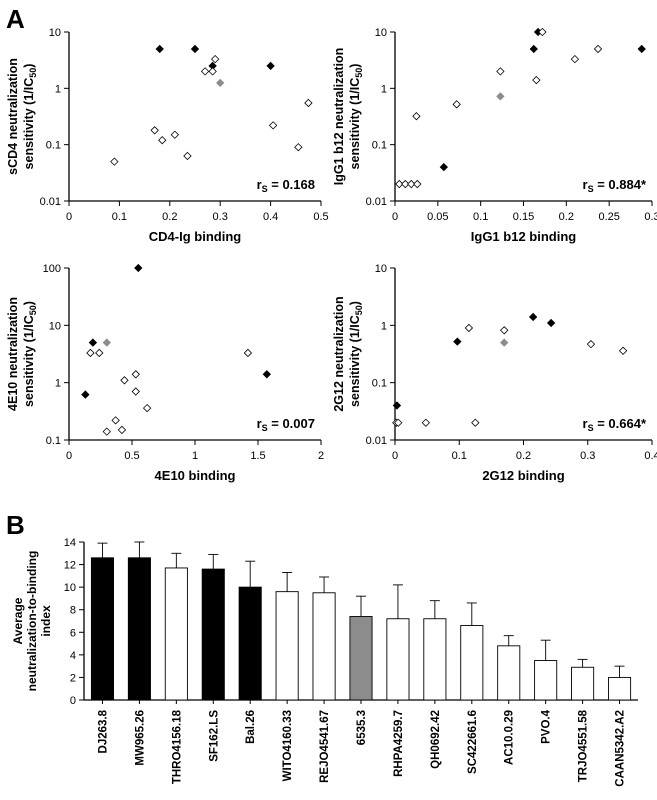 The image size is (657, 800). What do you see at coordinates (29, 303) in the screenshot?
I see `y-label-part: )` at bounding box center [29, 303].